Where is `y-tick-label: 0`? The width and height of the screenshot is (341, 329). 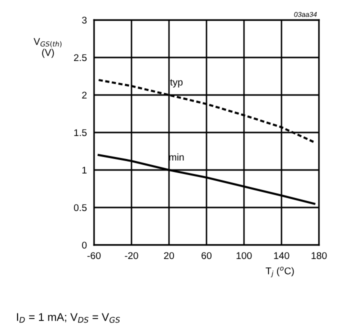
y-tick-label: 0 is located at coordinates (84, 245).